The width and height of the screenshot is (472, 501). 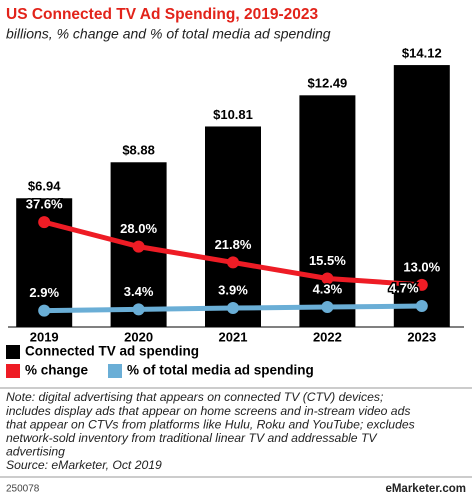 I want to click on x-tick-label: 2023, so click(x=421, y=336).